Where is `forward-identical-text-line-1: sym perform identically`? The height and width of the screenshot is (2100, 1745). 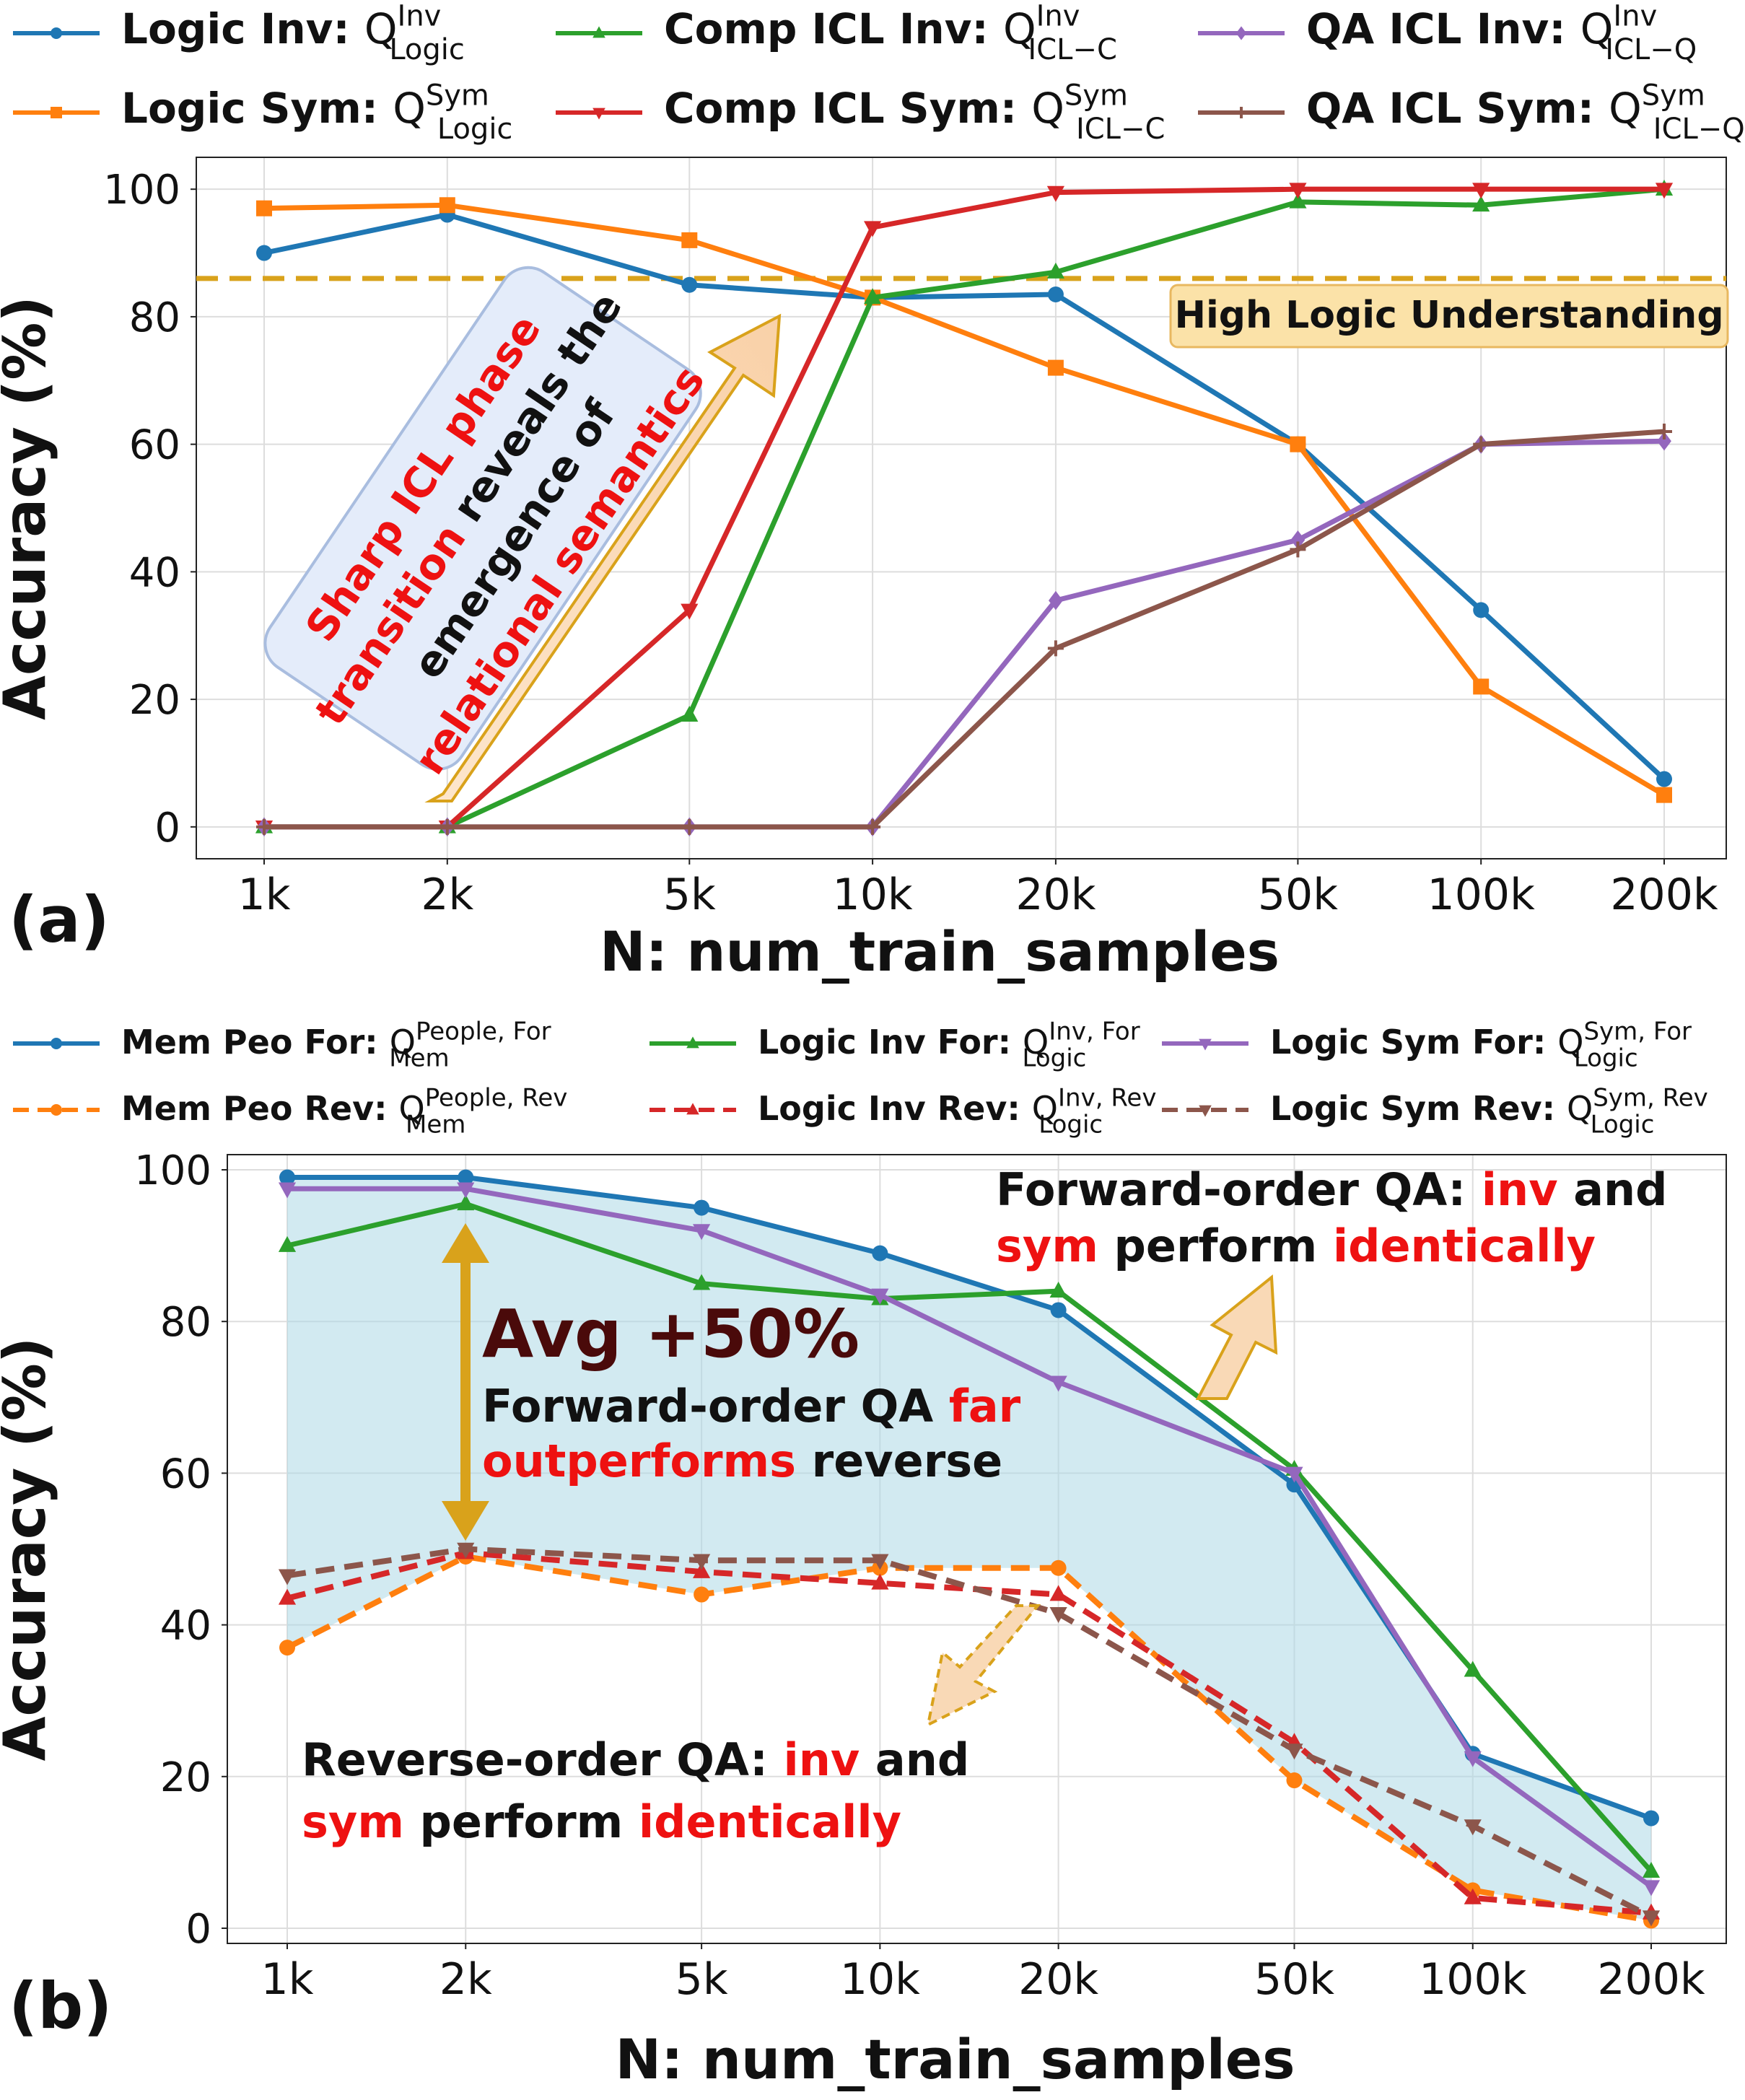 forward-identical-text-line-1: sym perform identically is located at coordinates (1296, 1246).